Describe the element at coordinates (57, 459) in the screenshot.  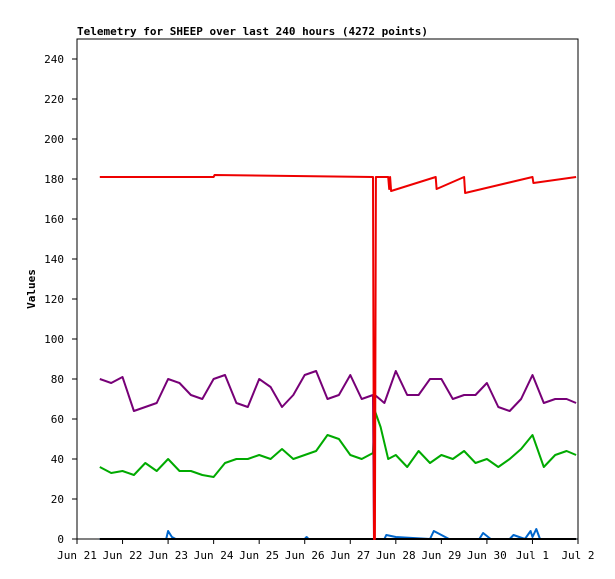
I see `y-tick-label: 40` at that location.